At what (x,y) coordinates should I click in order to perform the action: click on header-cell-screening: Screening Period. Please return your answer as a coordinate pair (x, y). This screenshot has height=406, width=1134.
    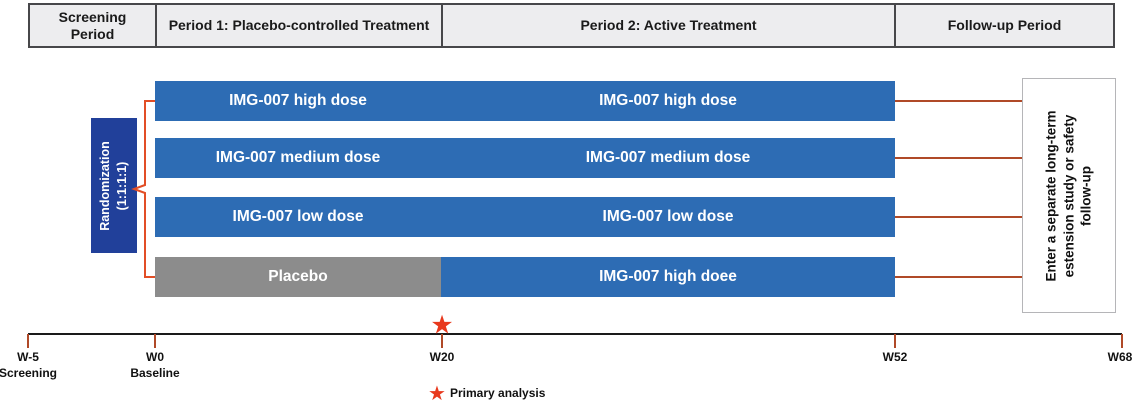
    Looking at the image, I should click on (92, 25).